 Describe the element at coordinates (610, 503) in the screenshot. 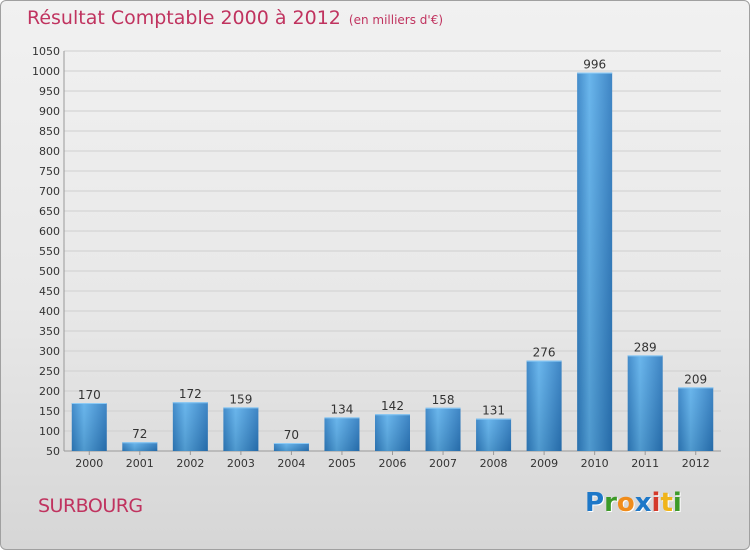

I see `logo-letter: r` at that location.